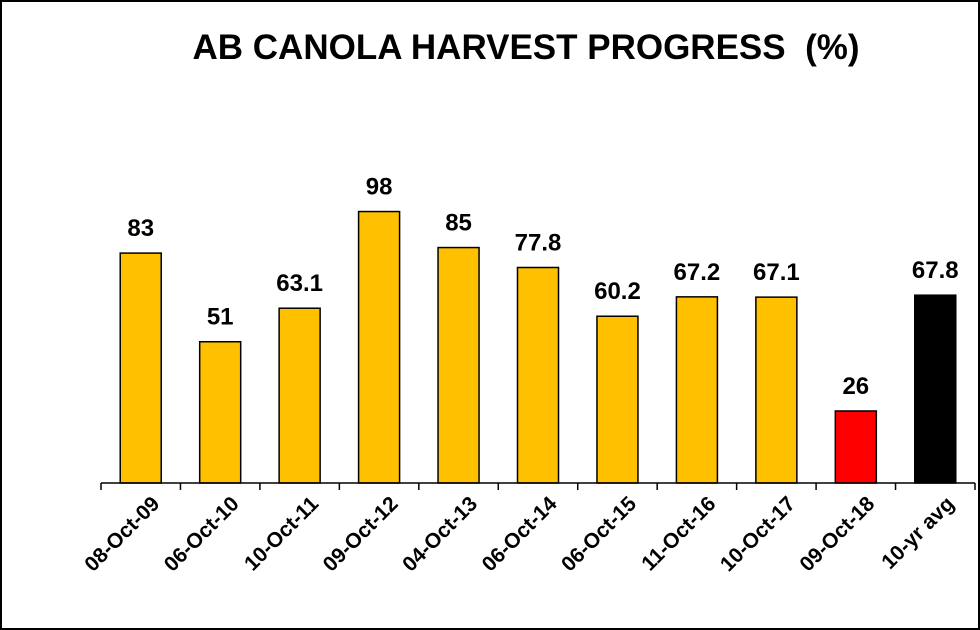  Describe the element at coordinates (935, 270) in the screenshot. I see `value-label: 67.8` at that location.